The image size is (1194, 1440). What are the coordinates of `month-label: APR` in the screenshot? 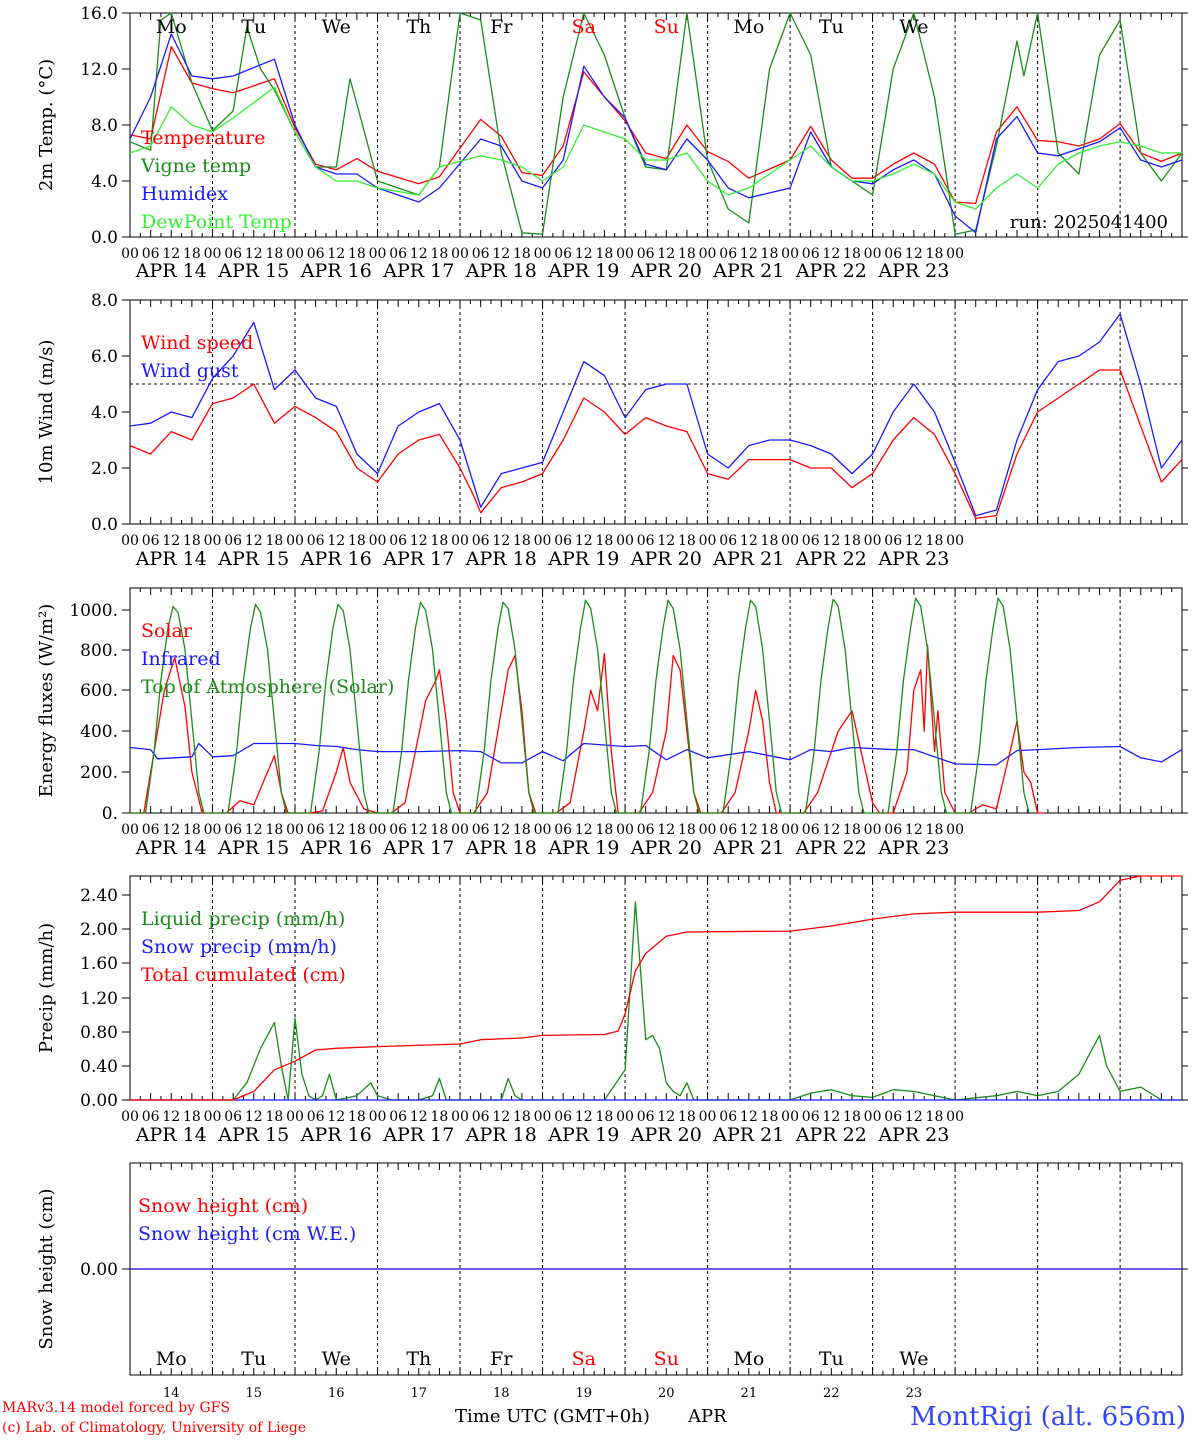 It's located at (707, 1416).